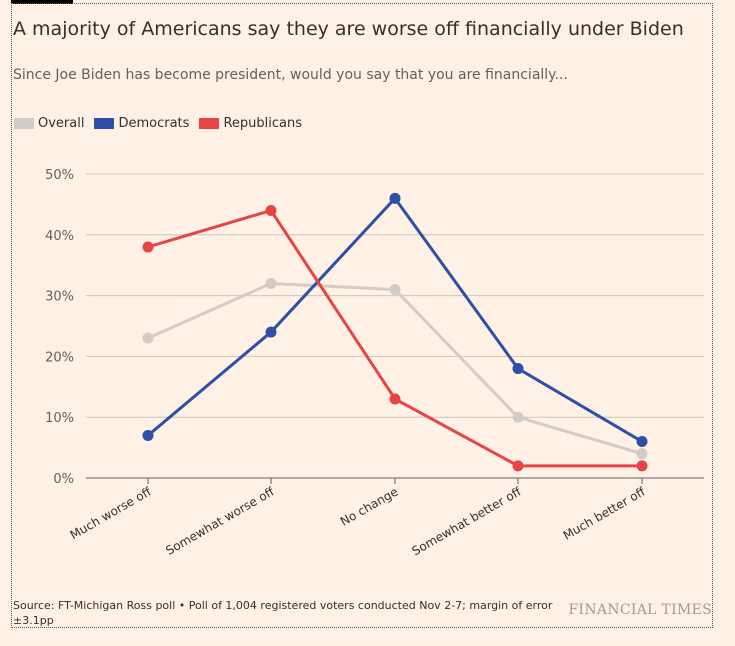 This screenshot has height=646, width=735. I want to click on y-tick-label: 10%, so click(59, 418).